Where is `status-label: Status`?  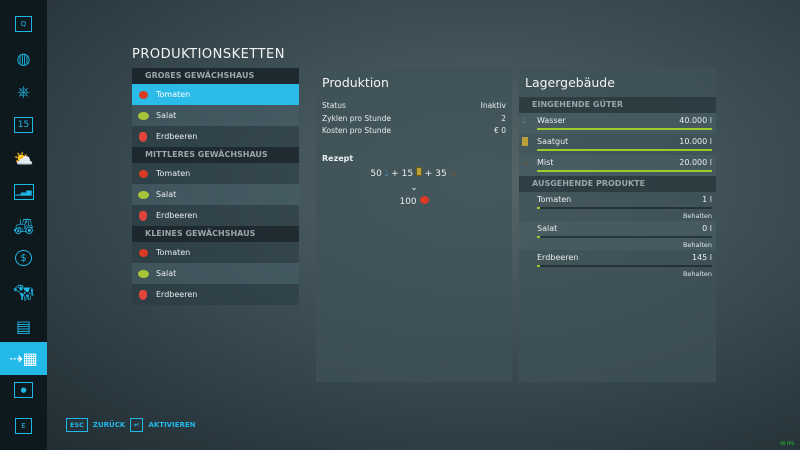
status-label: Status is located at coordinates (334, 105).